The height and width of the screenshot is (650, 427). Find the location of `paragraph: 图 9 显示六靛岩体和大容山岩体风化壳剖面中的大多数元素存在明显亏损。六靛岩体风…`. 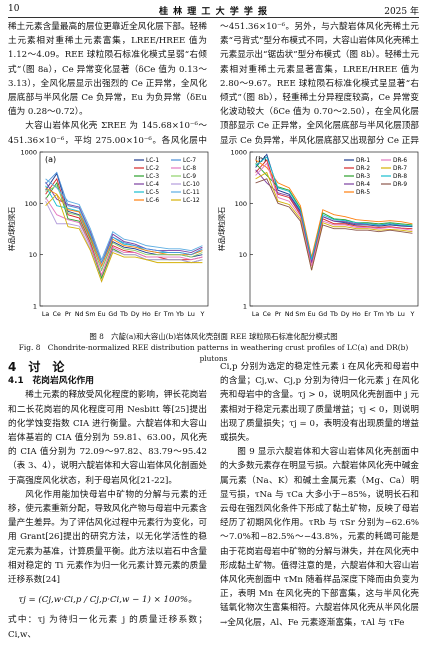

paragraph: 图 9 显示六靛岩体和大容山岩体风化壳剖面中的大多数元素存在明显亏损。六靛岩体风… is located at coordinates (319, 537).